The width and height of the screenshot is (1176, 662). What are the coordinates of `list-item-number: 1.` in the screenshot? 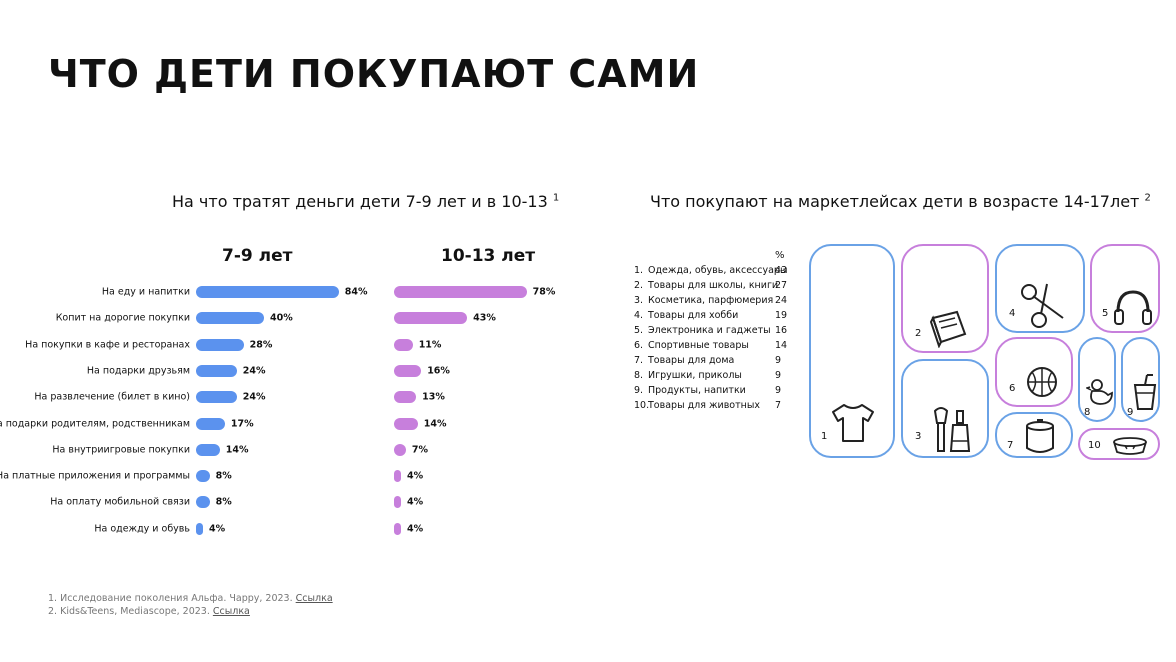 It's located at (639, 270).